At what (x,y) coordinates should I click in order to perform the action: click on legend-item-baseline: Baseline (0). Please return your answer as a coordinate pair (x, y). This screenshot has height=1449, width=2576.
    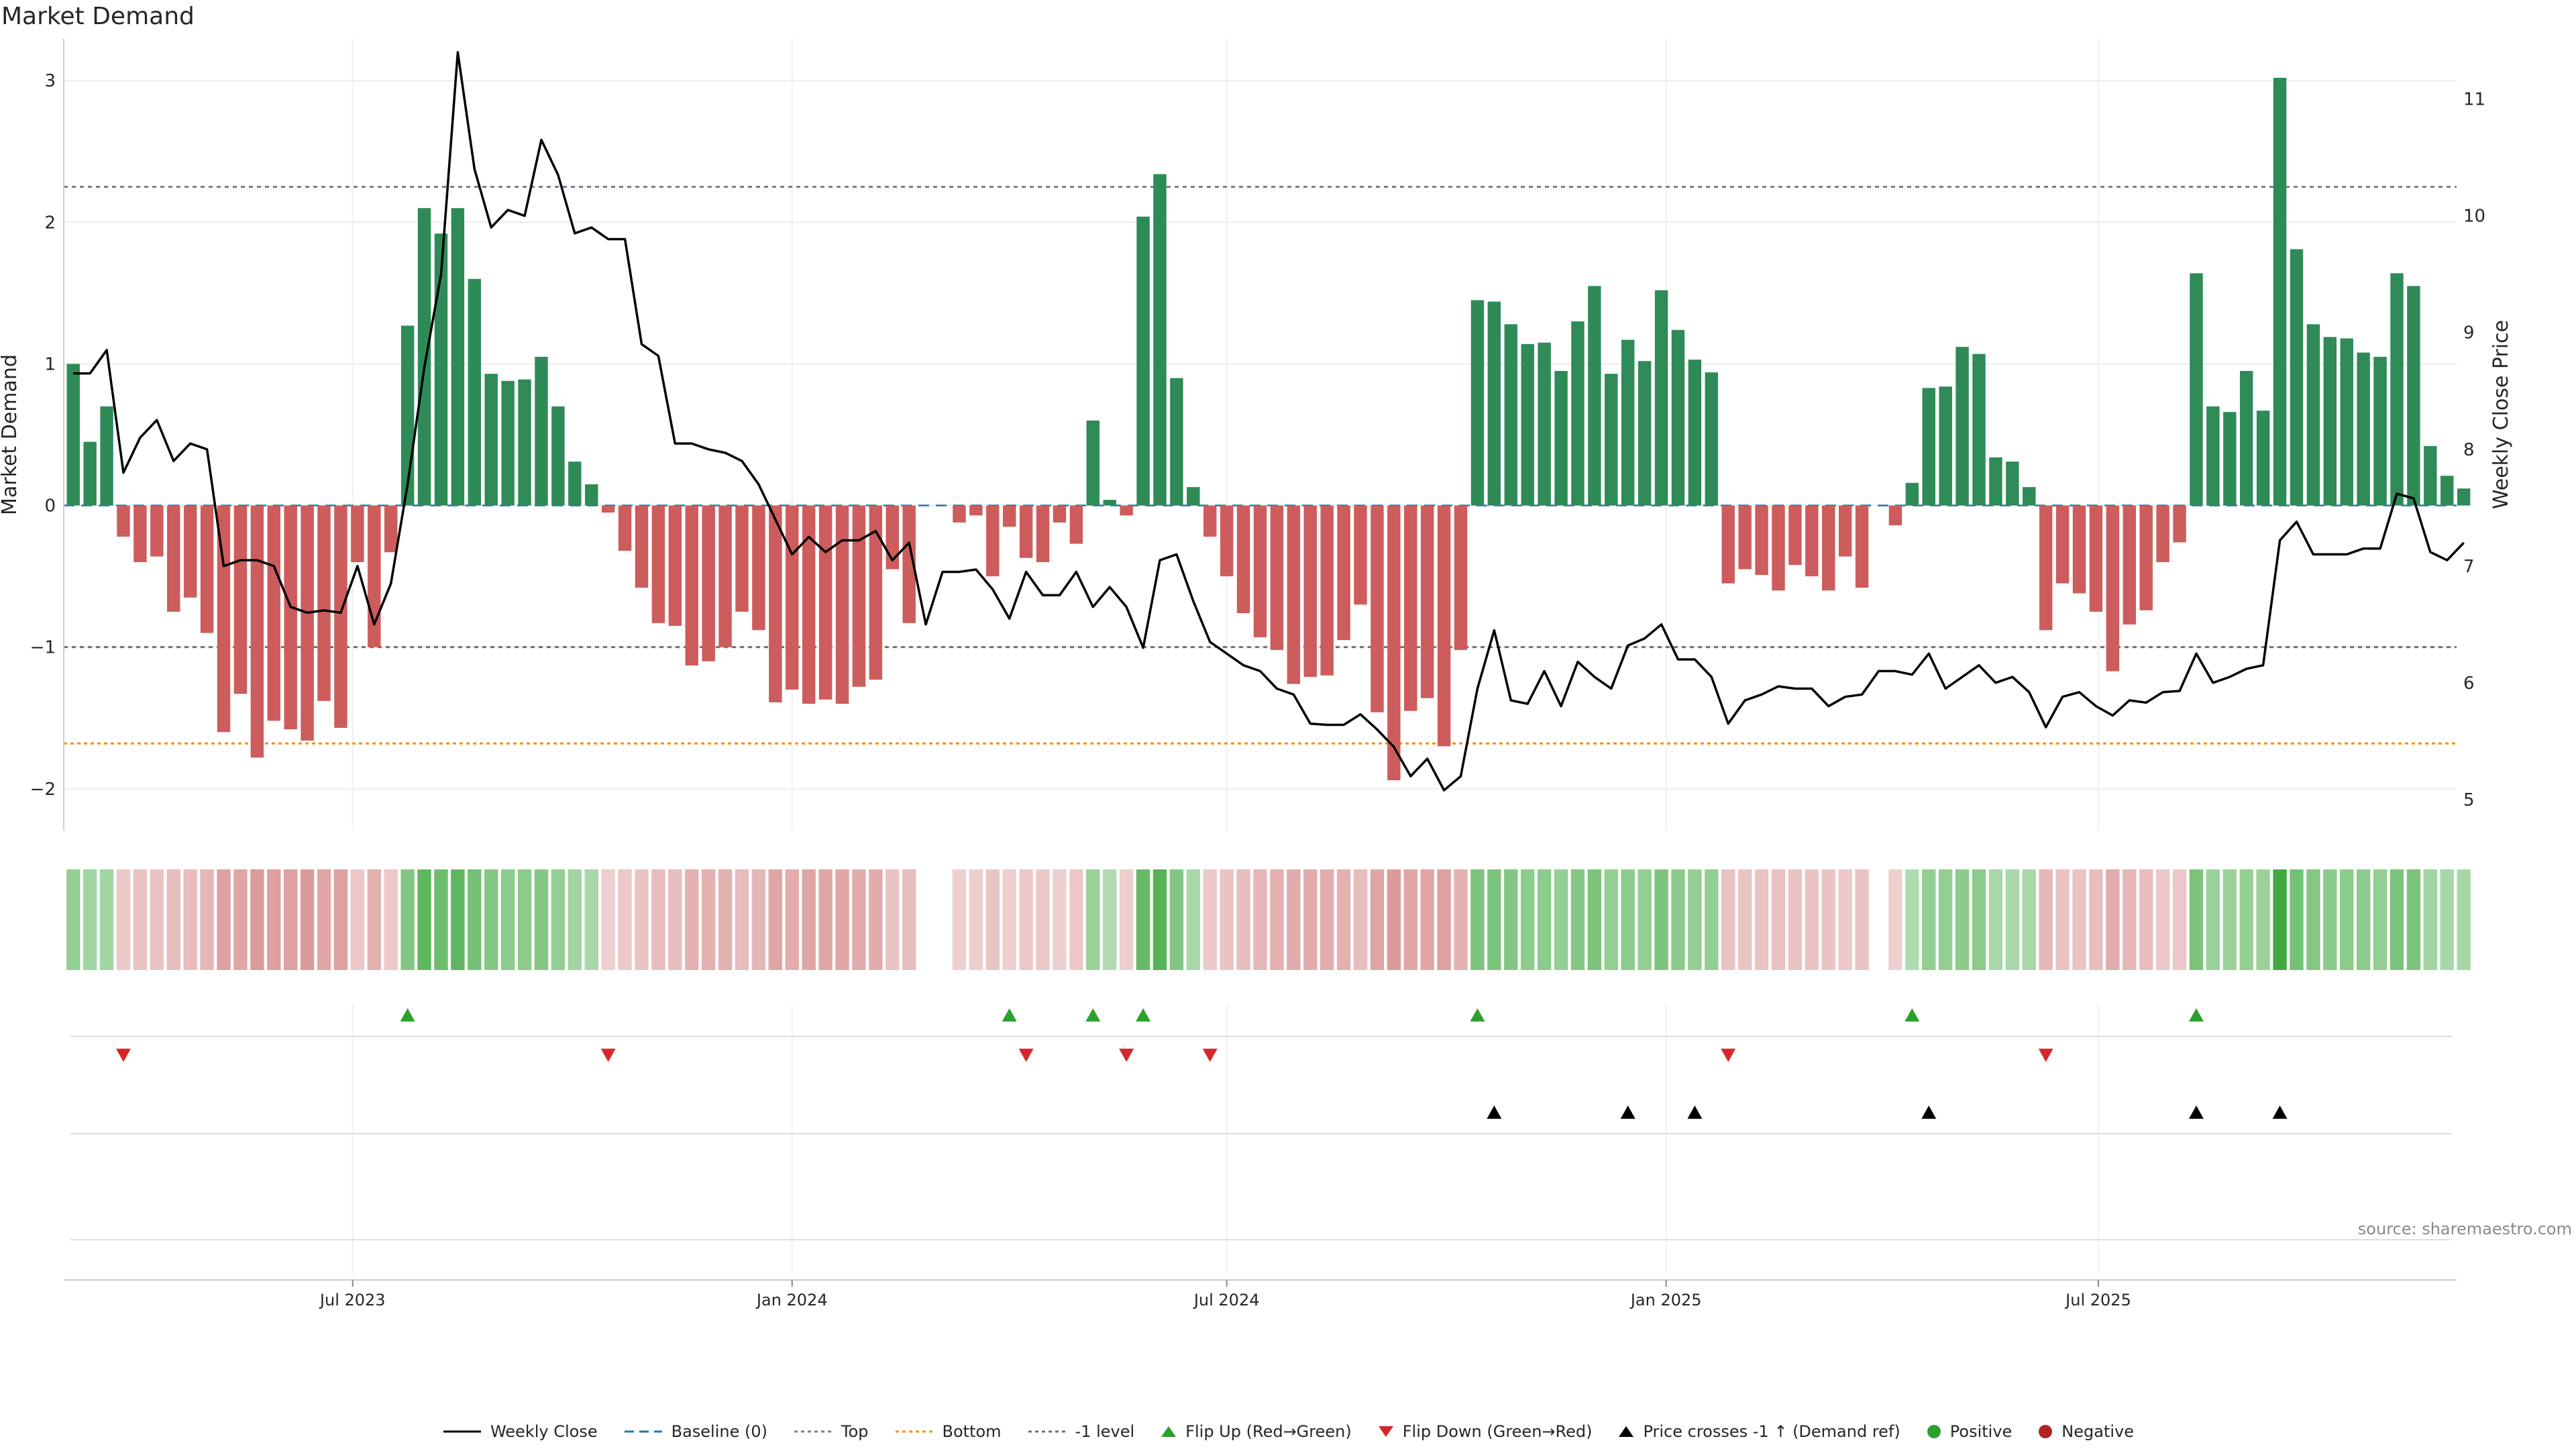
    Looking at the image, I should click on (695, 1431).